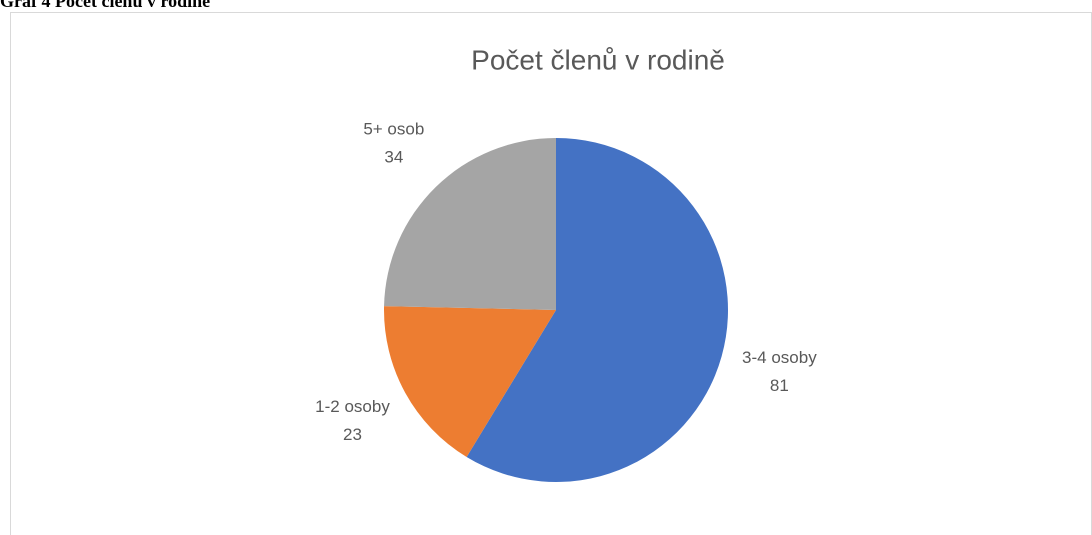 This screenshot has width=1092, height=535. I want to click on chart-title: Počet členů v rodině, so click(598, 59).